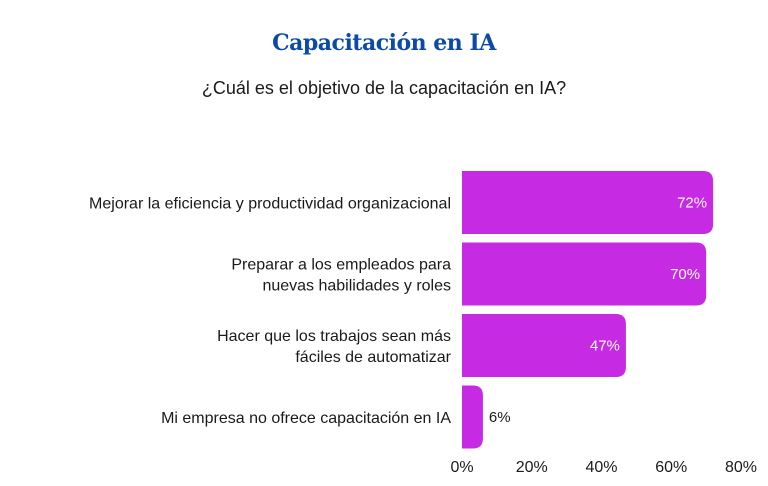  What do you see at coordinates (334, 336) in the screenshot?
I see `category-label: Hacer que los trabajos sean más` at bounding box center [334, 336].